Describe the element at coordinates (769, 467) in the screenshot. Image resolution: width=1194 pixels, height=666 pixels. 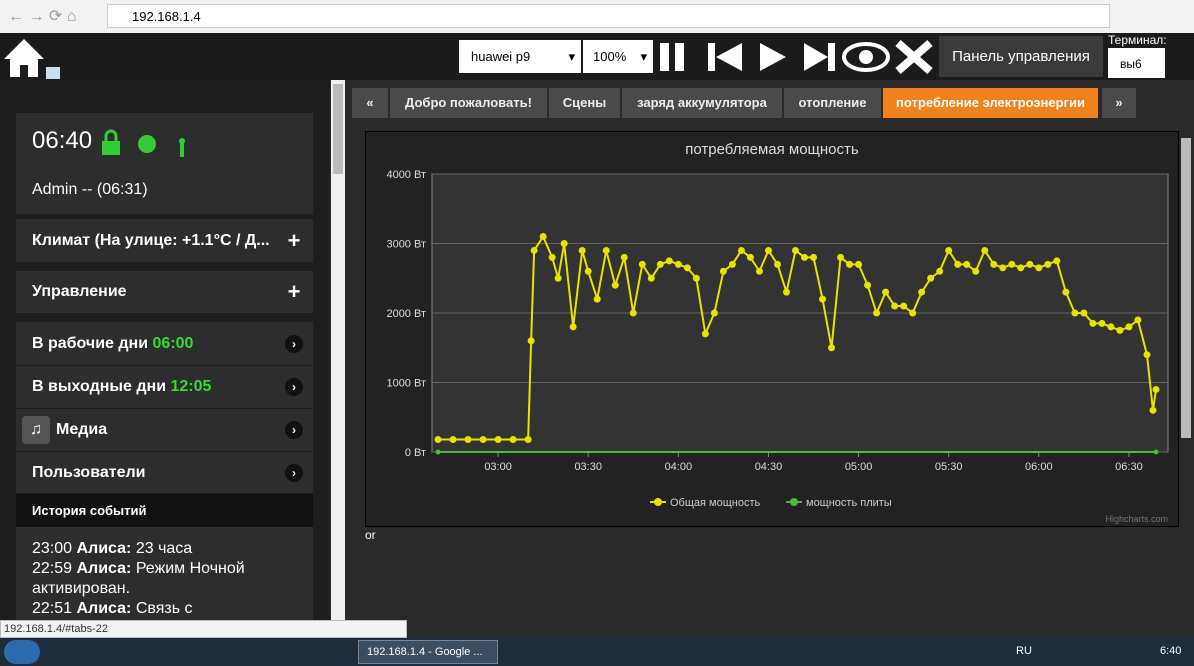
I see `x-tick-label: 04:30` at that location.